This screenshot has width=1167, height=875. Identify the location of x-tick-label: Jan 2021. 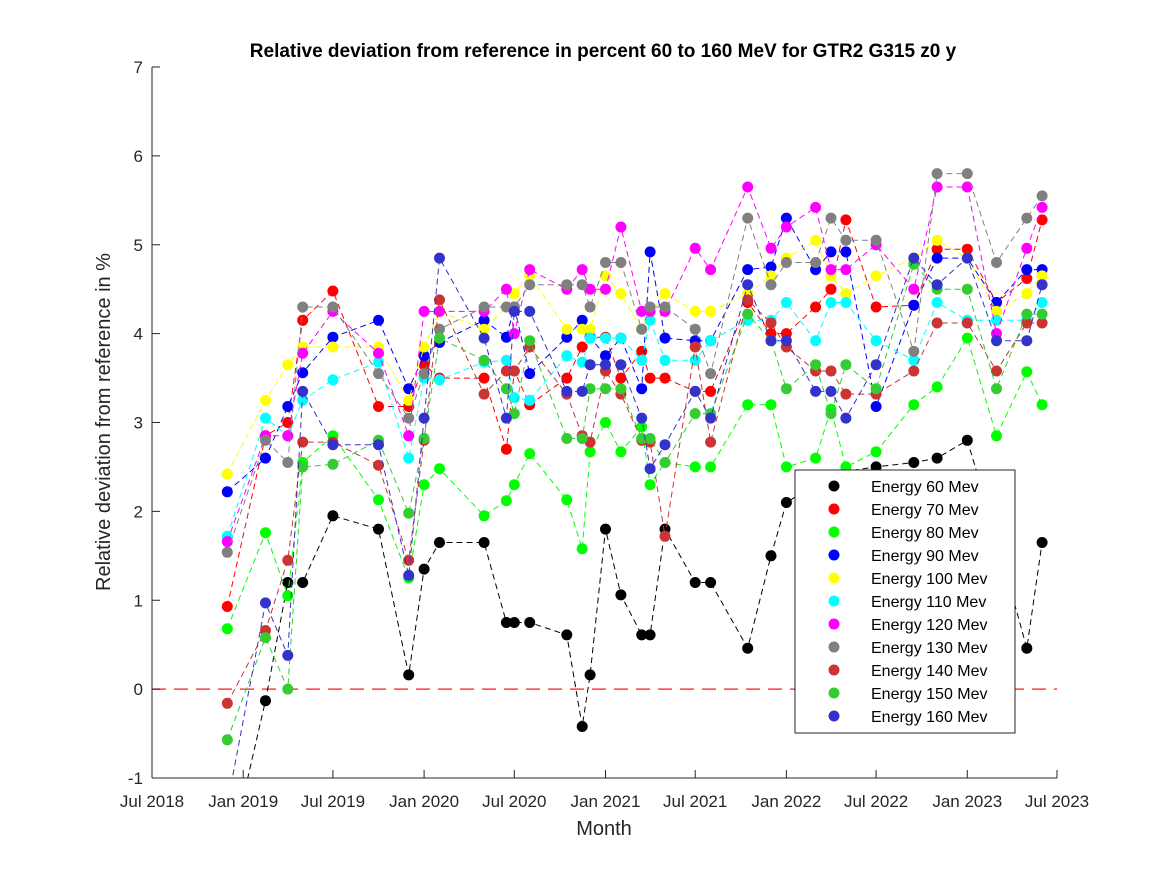
(606, 801).